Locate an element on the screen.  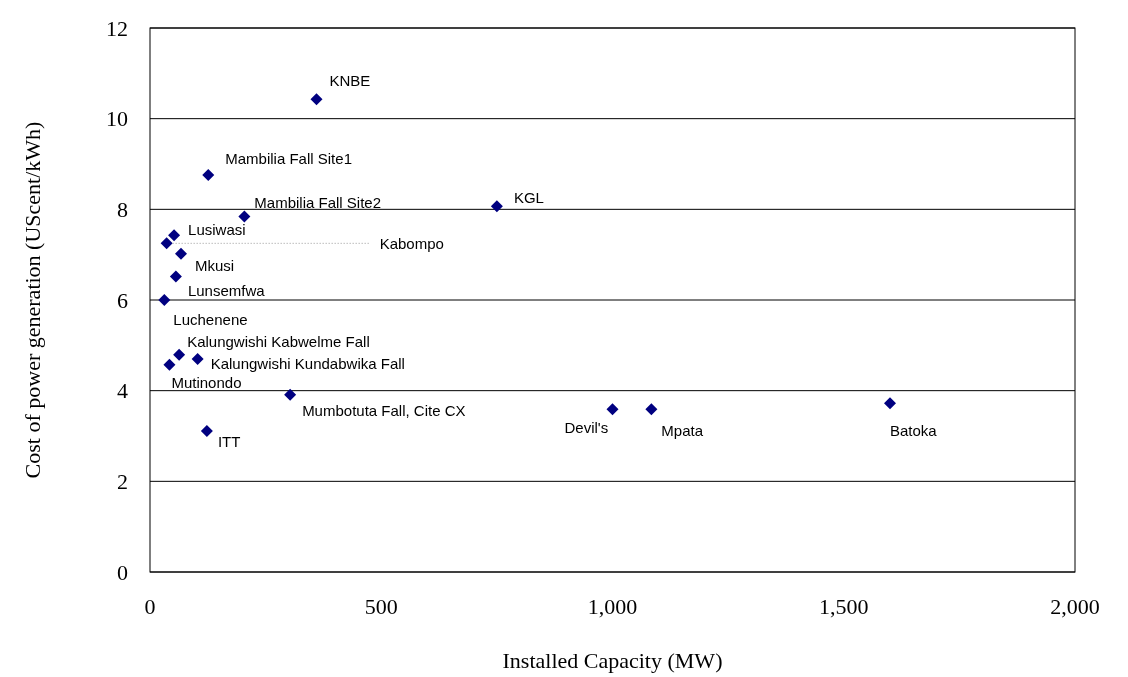
y-tick-label: 0 is located at coordinates (122, 572).